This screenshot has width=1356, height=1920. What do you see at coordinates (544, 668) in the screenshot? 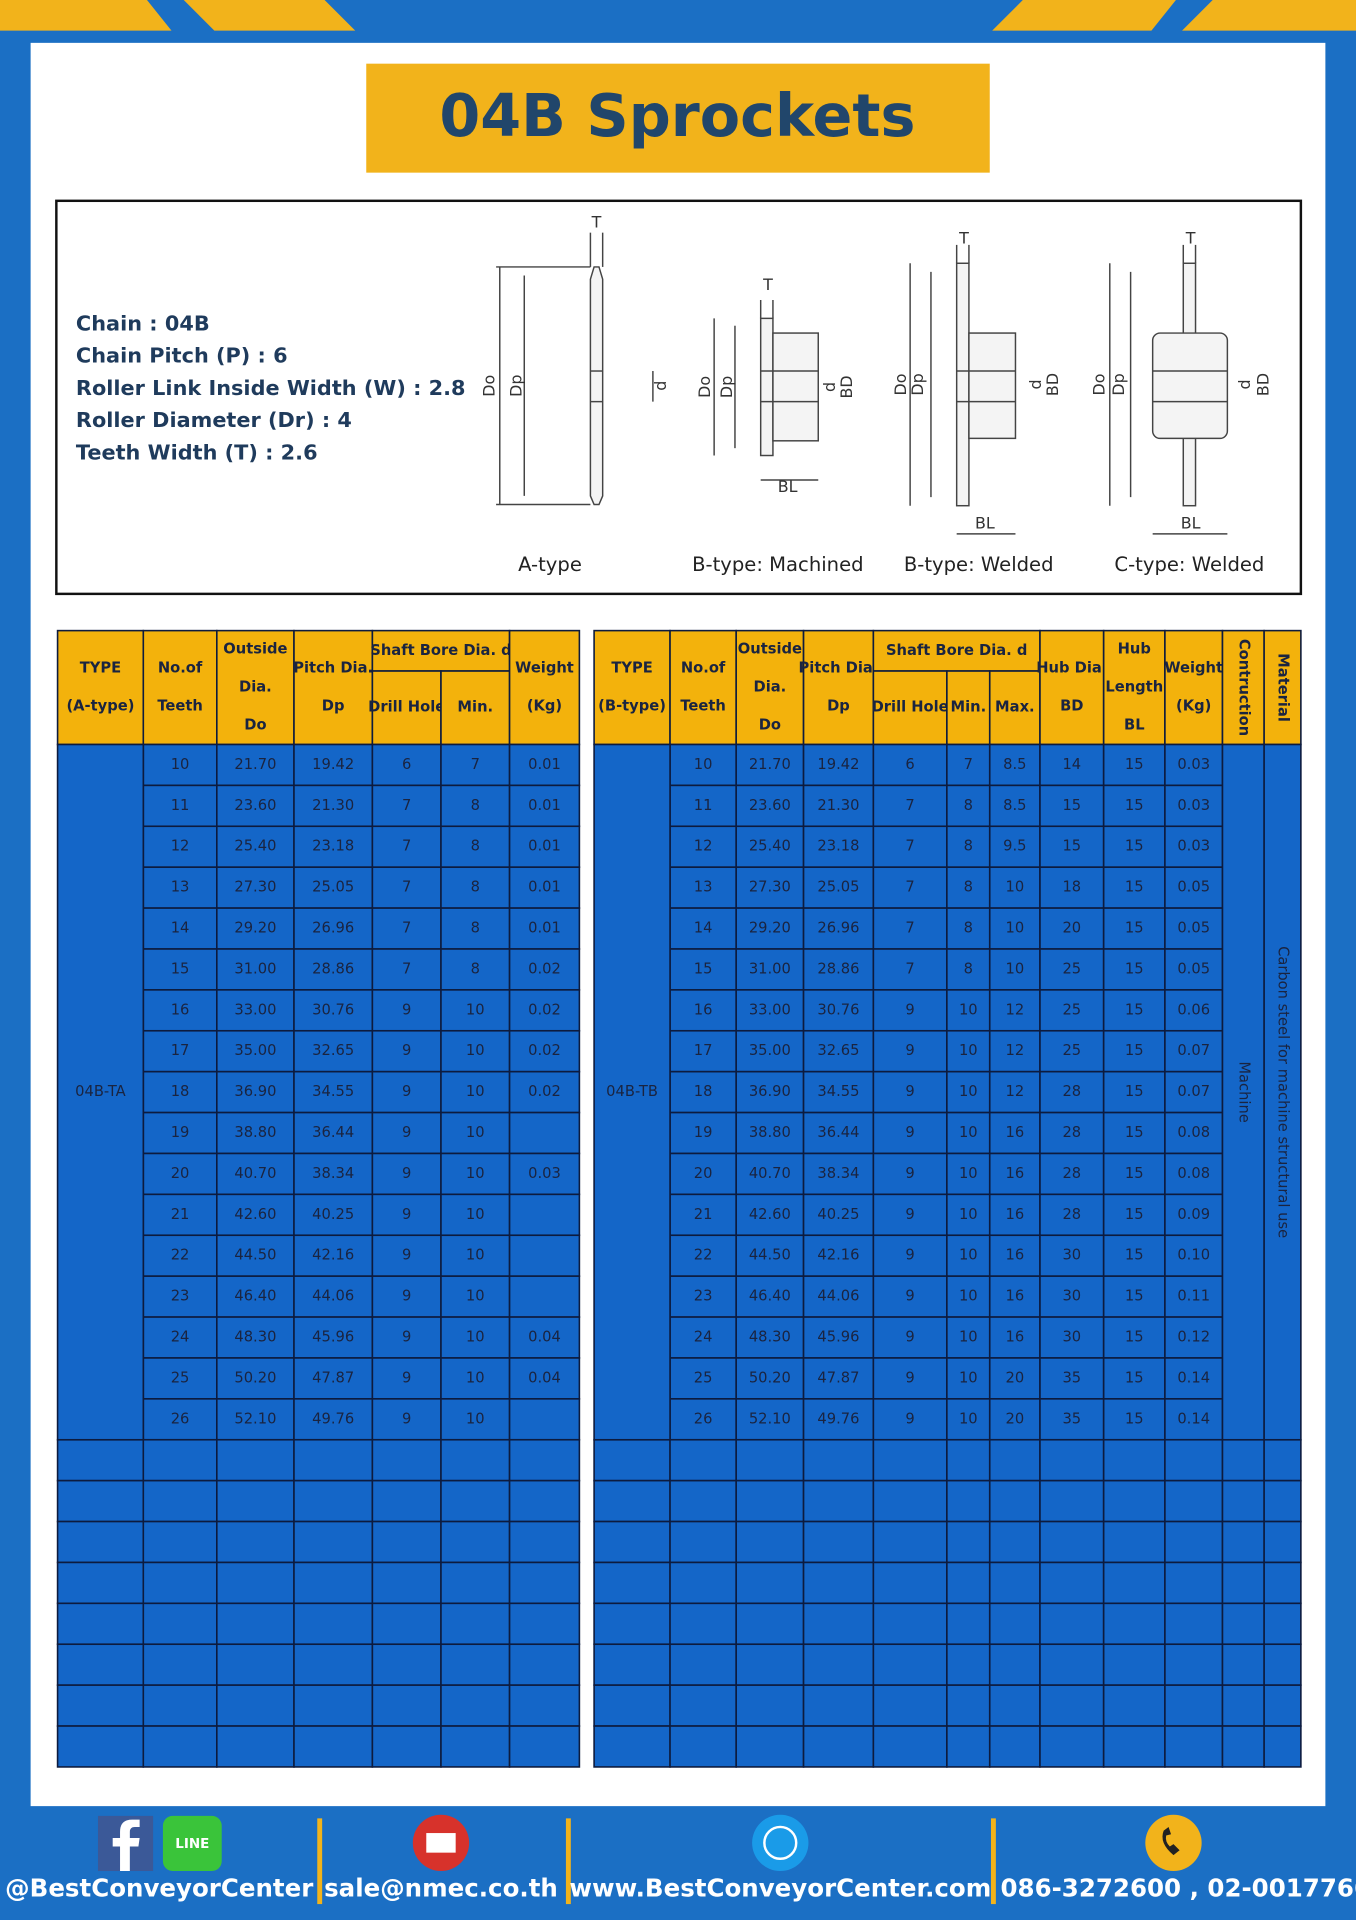
I see `header-label: Weight` at bounding box center [544, 668].